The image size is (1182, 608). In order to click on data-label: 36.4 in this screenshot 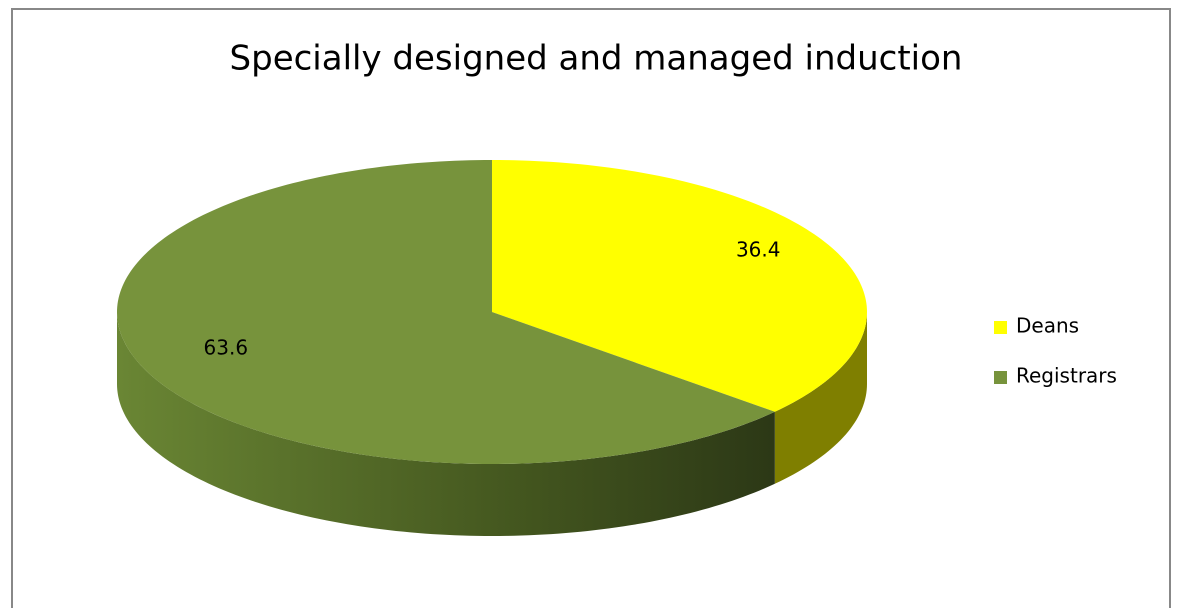, I will do `click(758, 249)`.